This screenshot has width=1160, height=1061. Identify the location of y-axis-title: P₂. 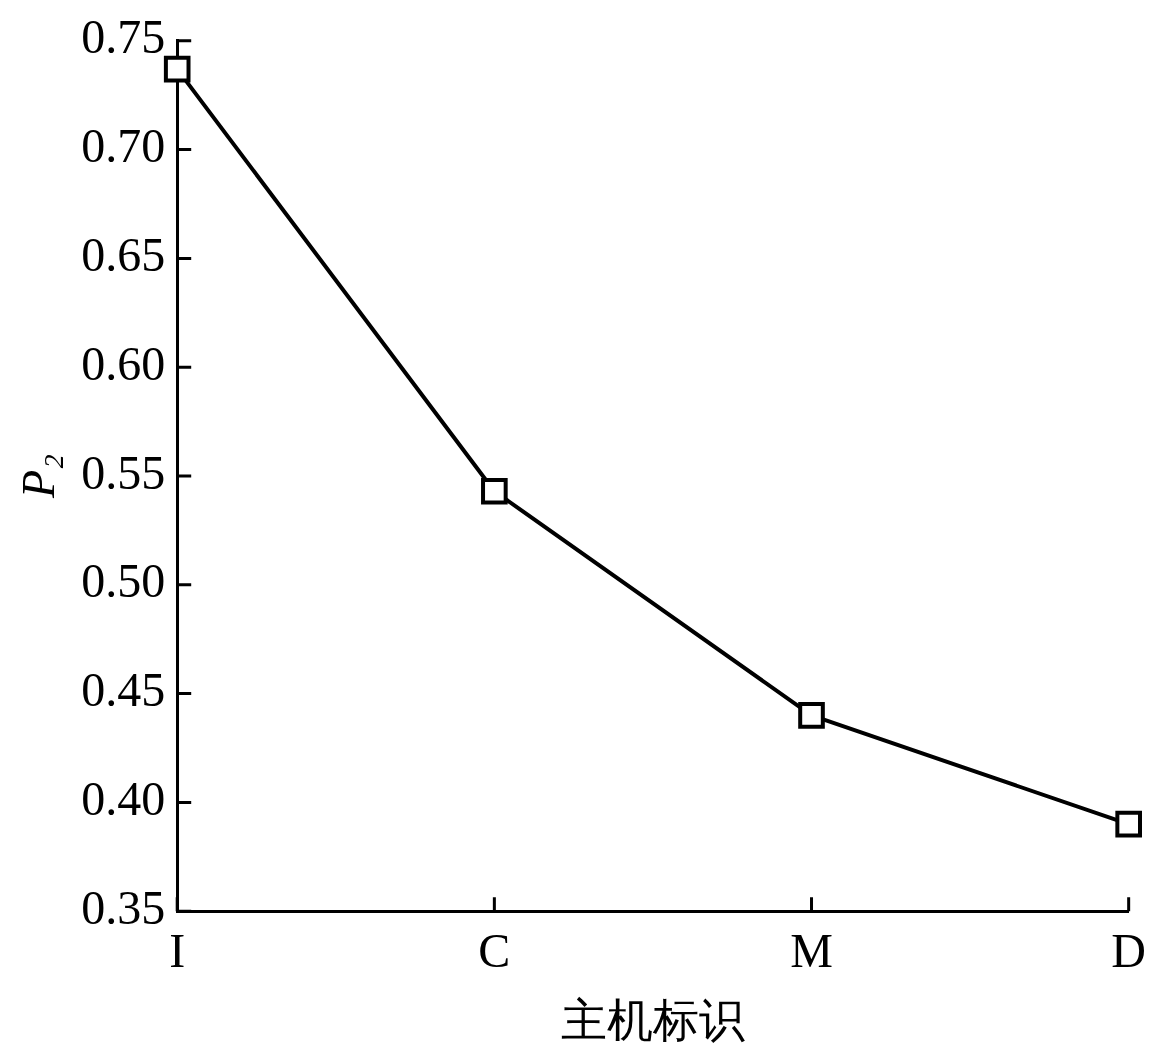
(38, 476).